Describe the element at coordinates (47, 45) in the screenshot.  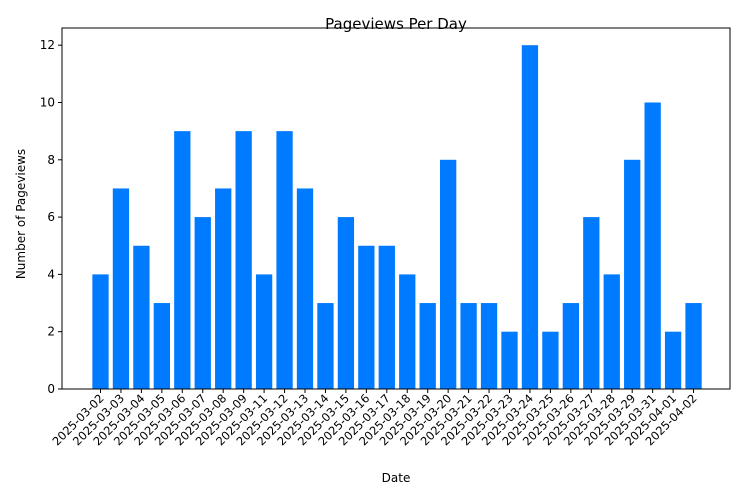
I see `y-tick-label: 12` at that location.